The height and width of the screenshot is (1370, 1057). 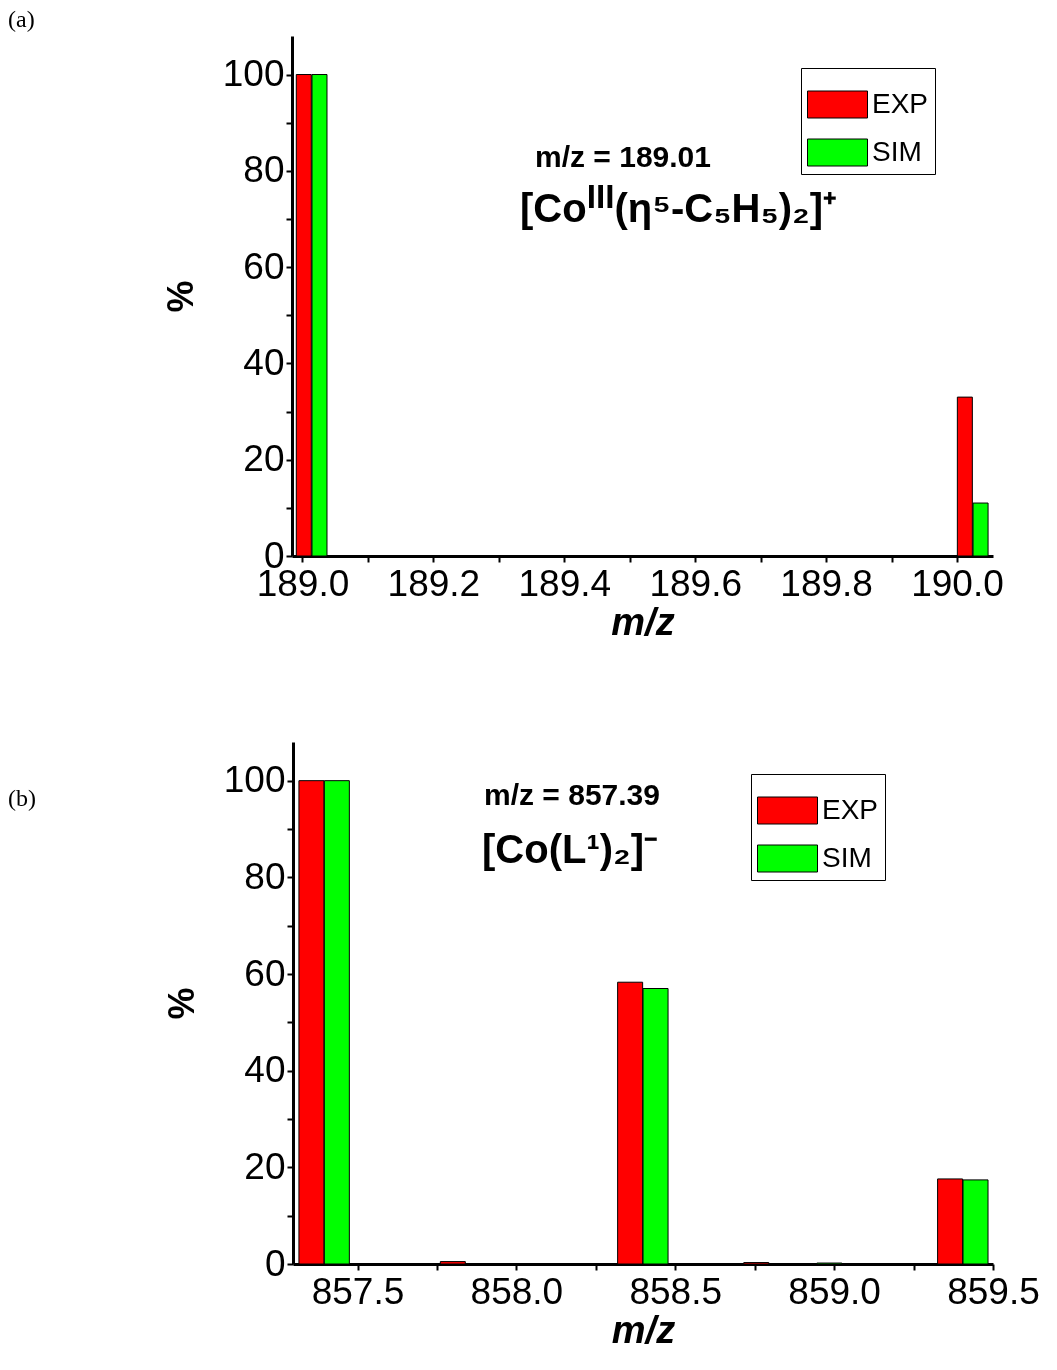 I want to click on annotation: m/z = 857.39, so click(x=572, y=795).